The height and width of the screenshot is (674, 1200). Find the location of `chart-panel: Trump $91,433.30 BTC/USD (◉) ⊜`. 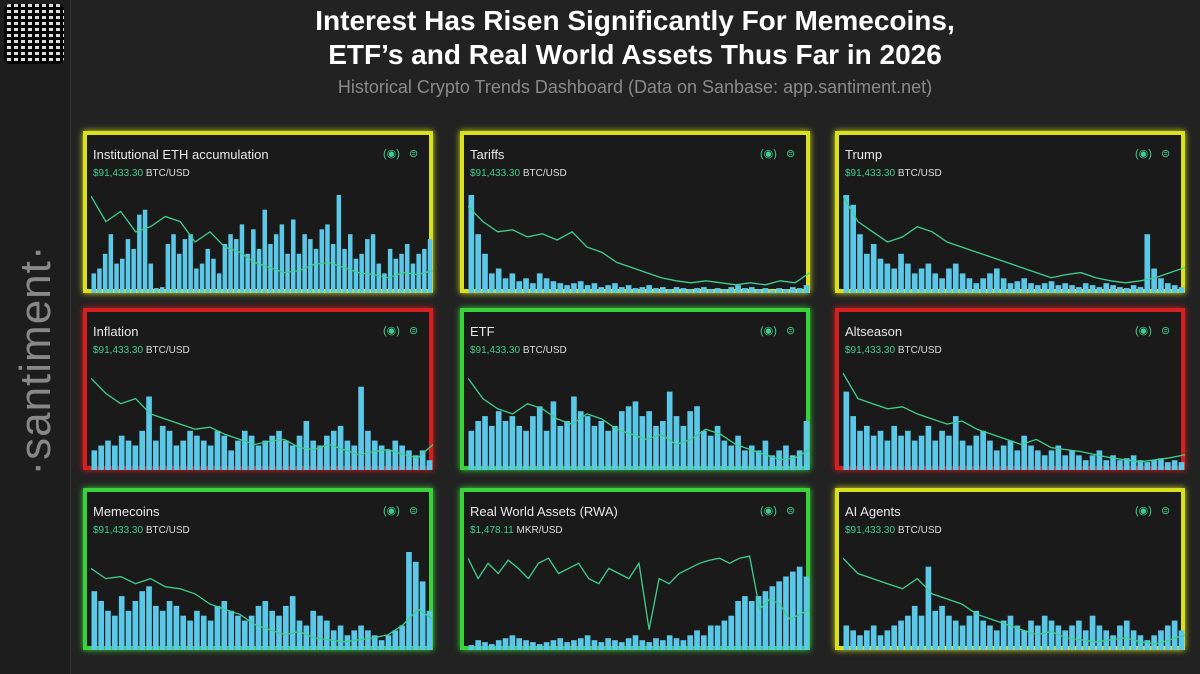

chart-panel: Trump $91,433.30 BTC/USD (◉) ⊜ is located at coordinates (1010, 212).